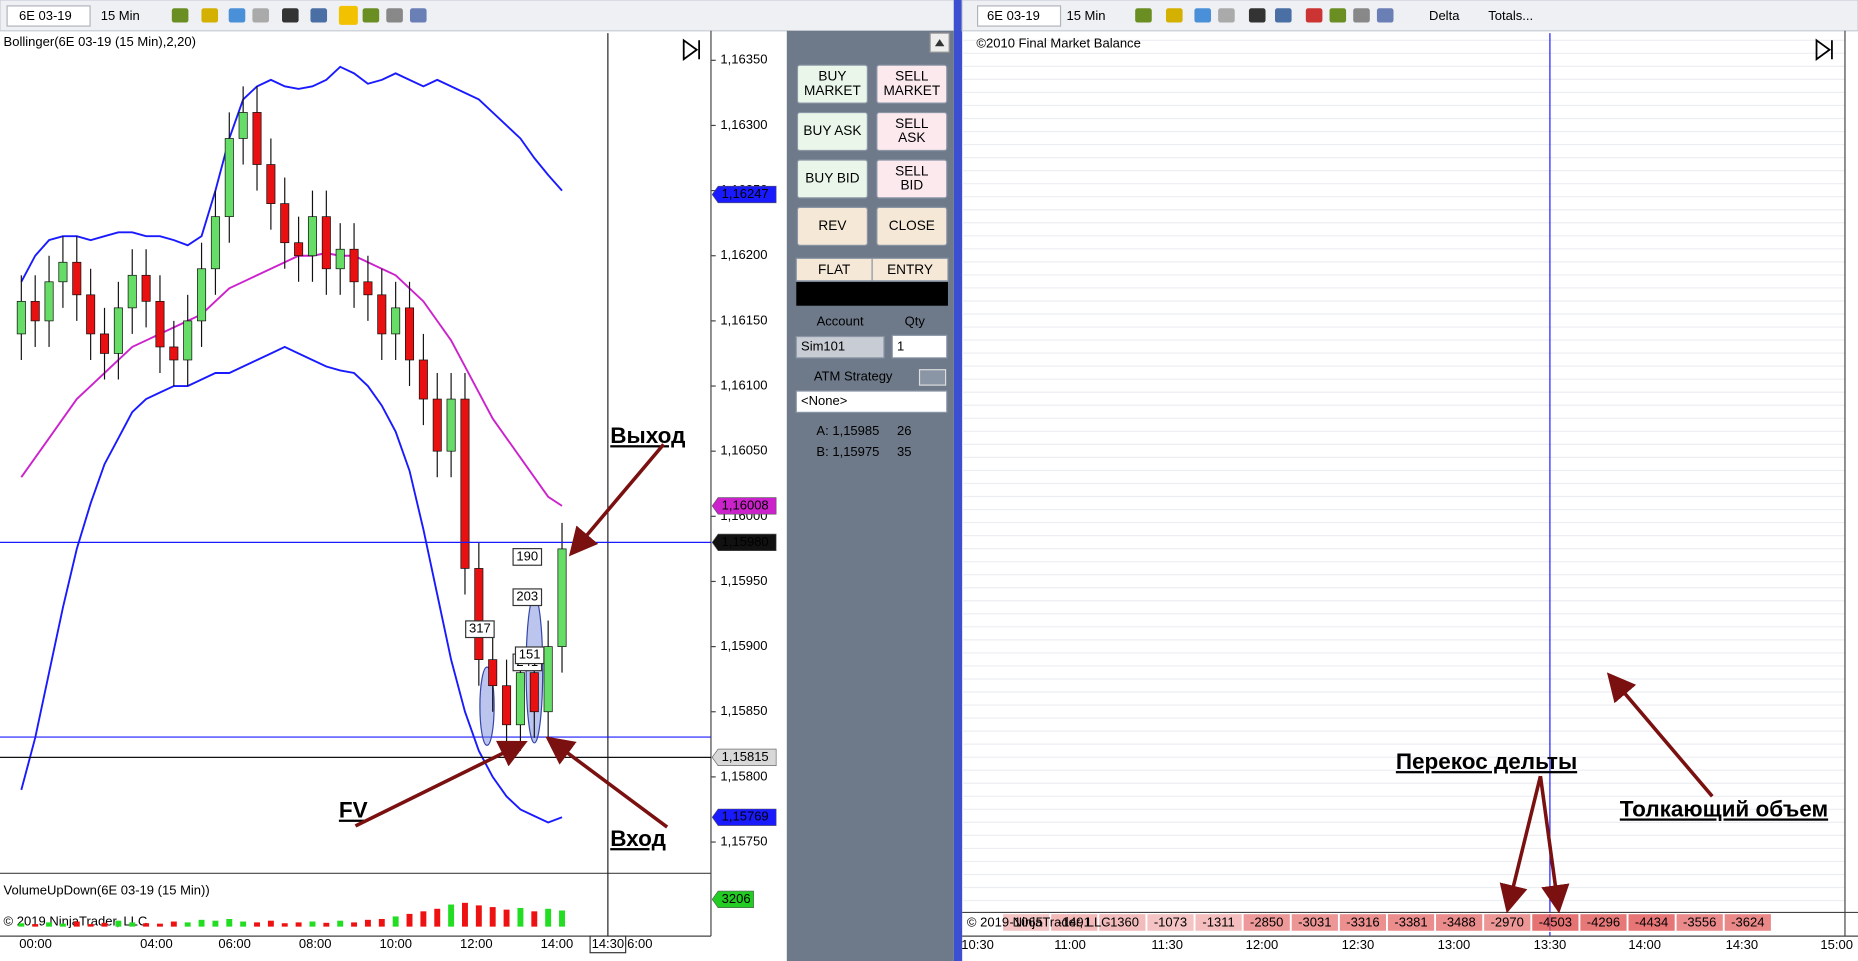  Describe the element at coordinates (476, 943) in the screenshot. I see `x-tick-label: 12:00` at that location.